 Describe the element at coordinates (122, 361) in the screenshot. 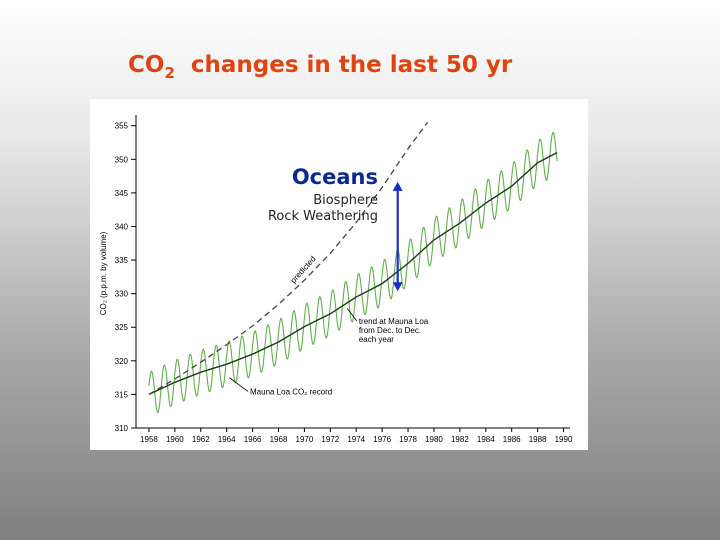

I see `y-tick-label: 320` at that location.